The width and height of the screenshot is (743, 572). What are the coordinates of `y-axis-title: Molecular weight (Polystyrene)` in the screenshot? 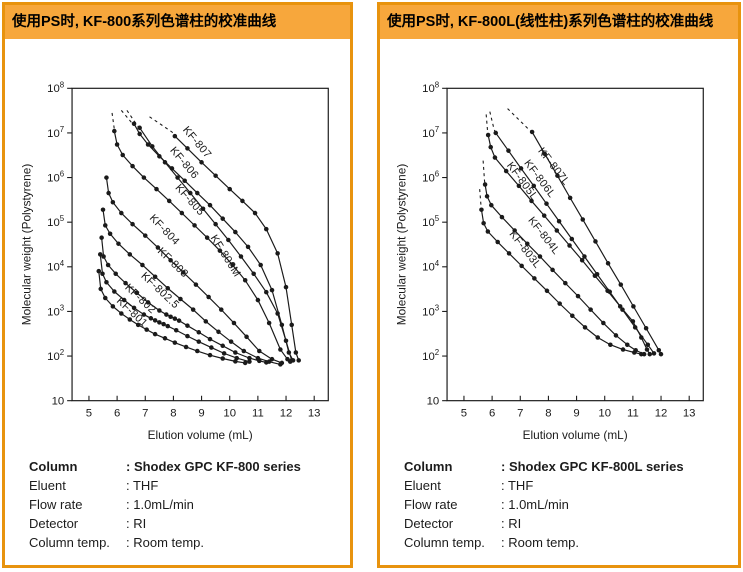 It's located at (27, 245).